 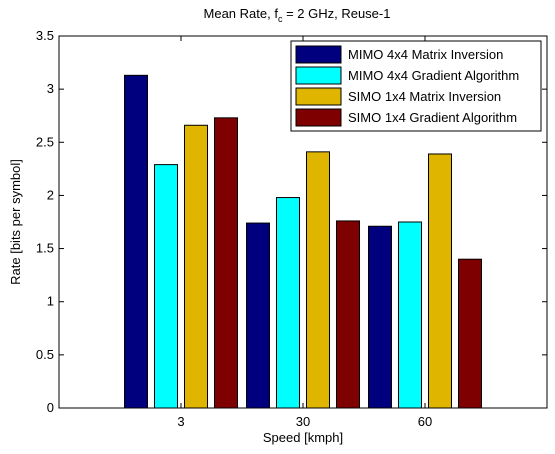 I want to click on x-tick-label: 3, so click(x=180, y=421).